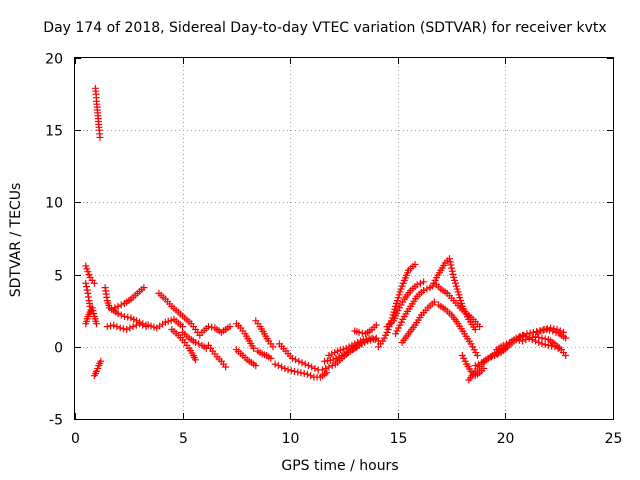  I want to click on y-tick-label: -5, so click(56, 421).